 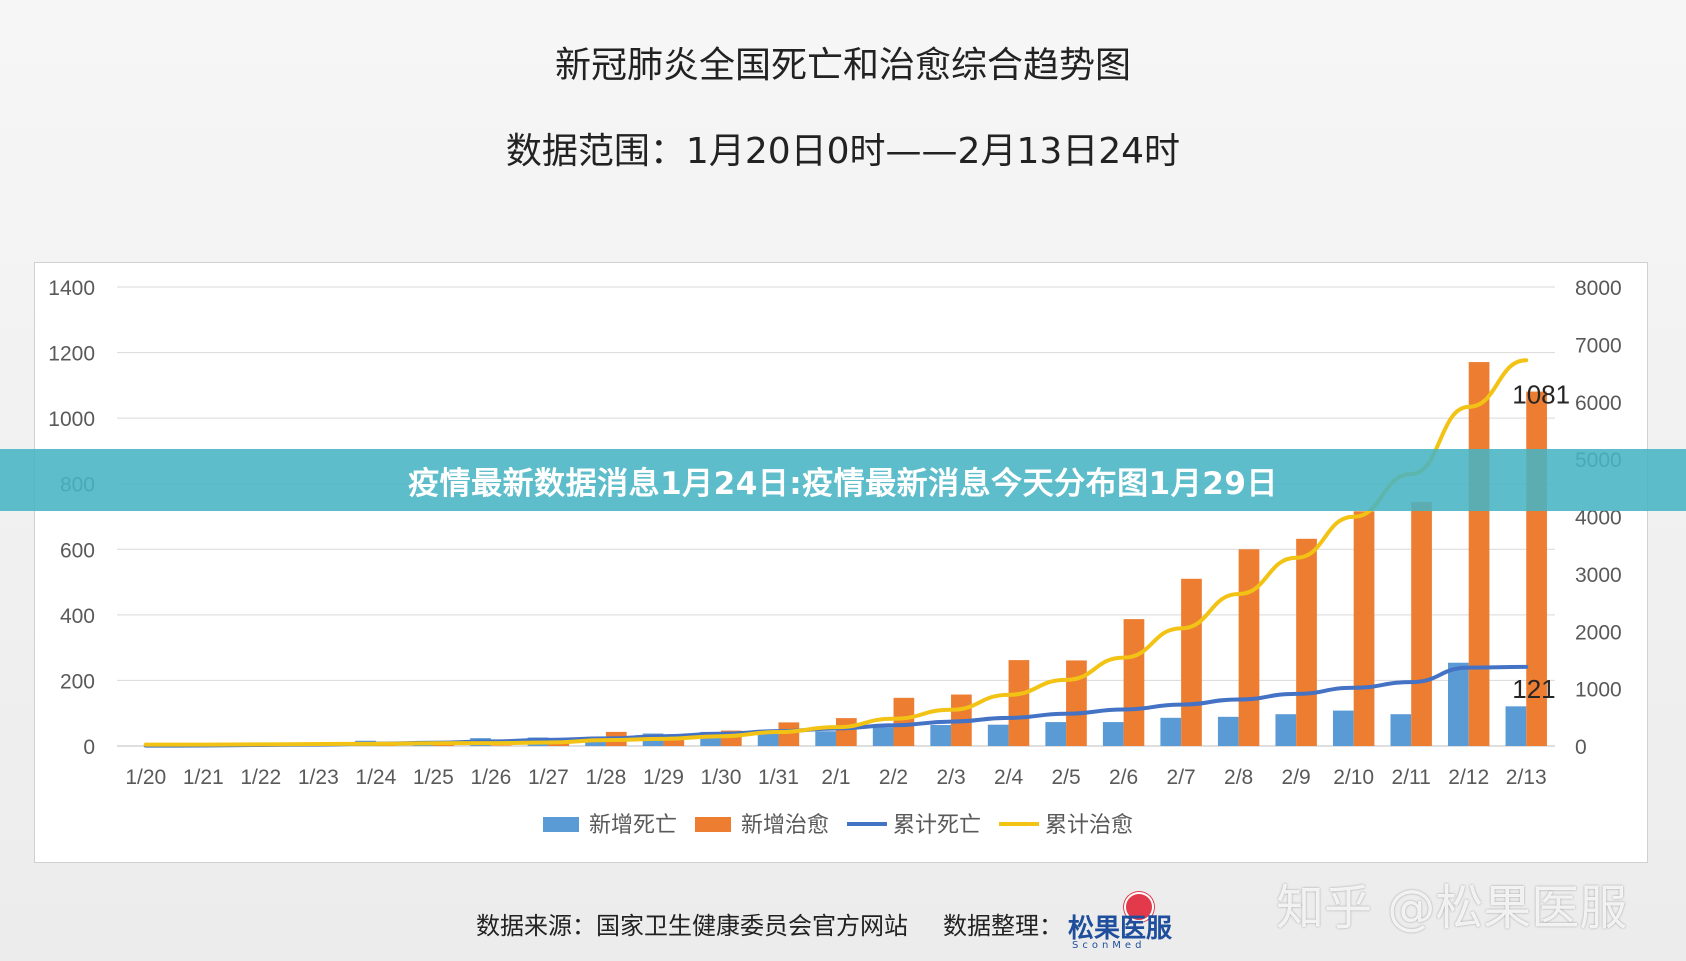 I want to click on x-tick-label: 2/12, so click(x=1468, y=777).